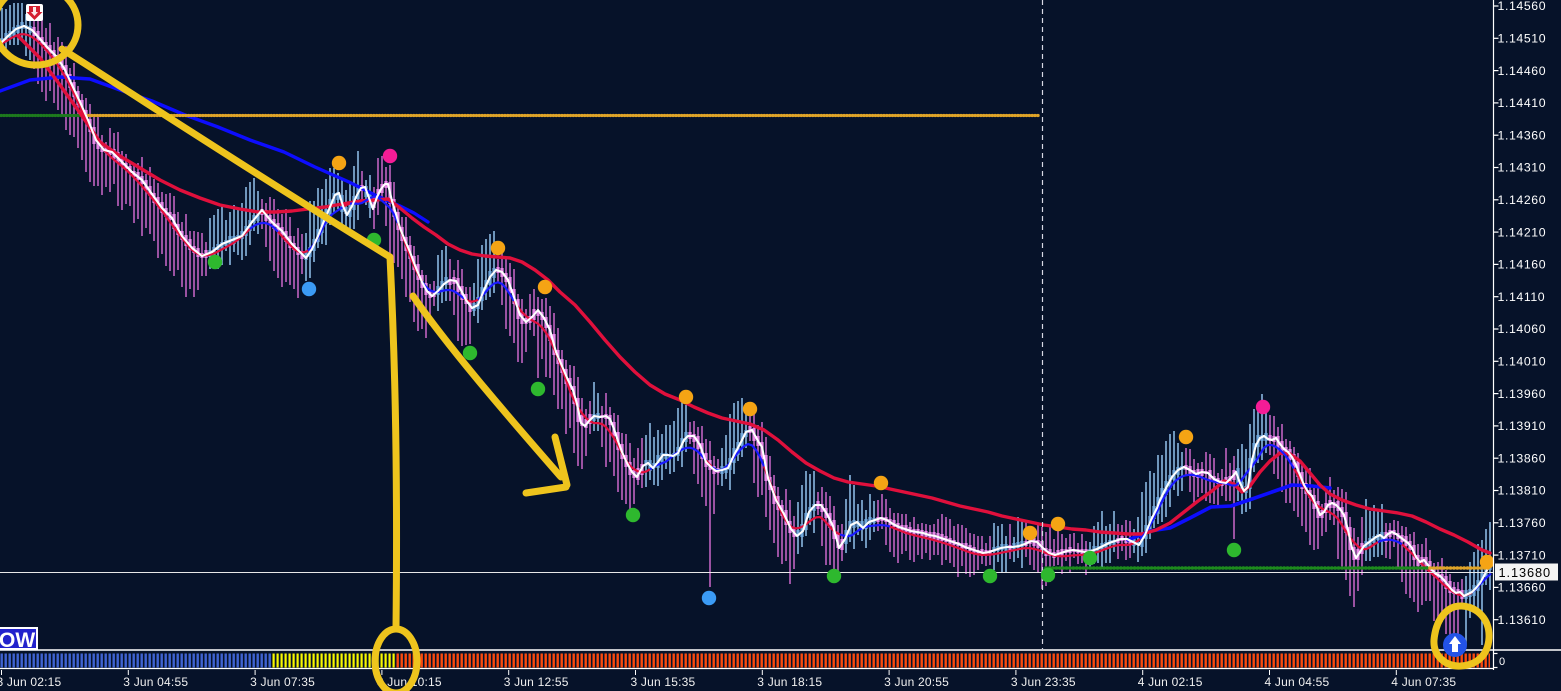  I want to click on svg-text: 1.14460, so click(1522, 71).